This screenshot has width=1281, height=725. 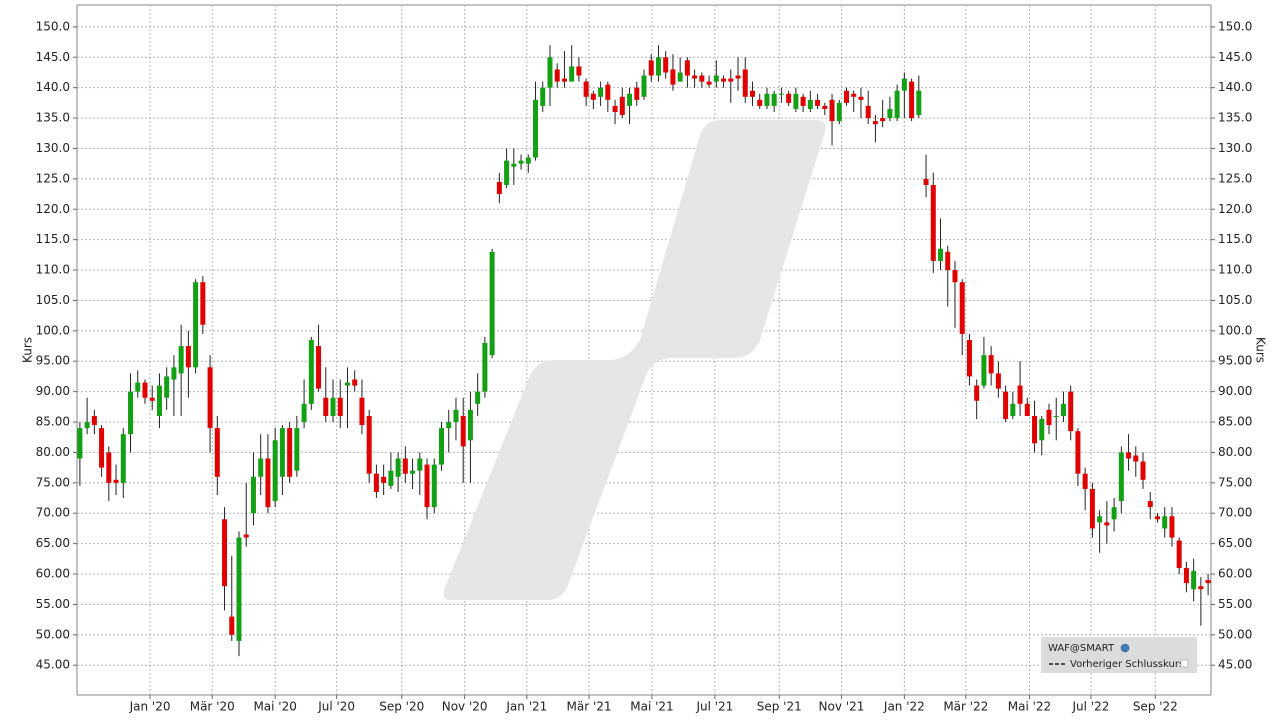 What do you see at coordinates (1235, 118) in the screenshot?
I see `y2-tick-label: 135.0` at bounding box center [1235, 118].